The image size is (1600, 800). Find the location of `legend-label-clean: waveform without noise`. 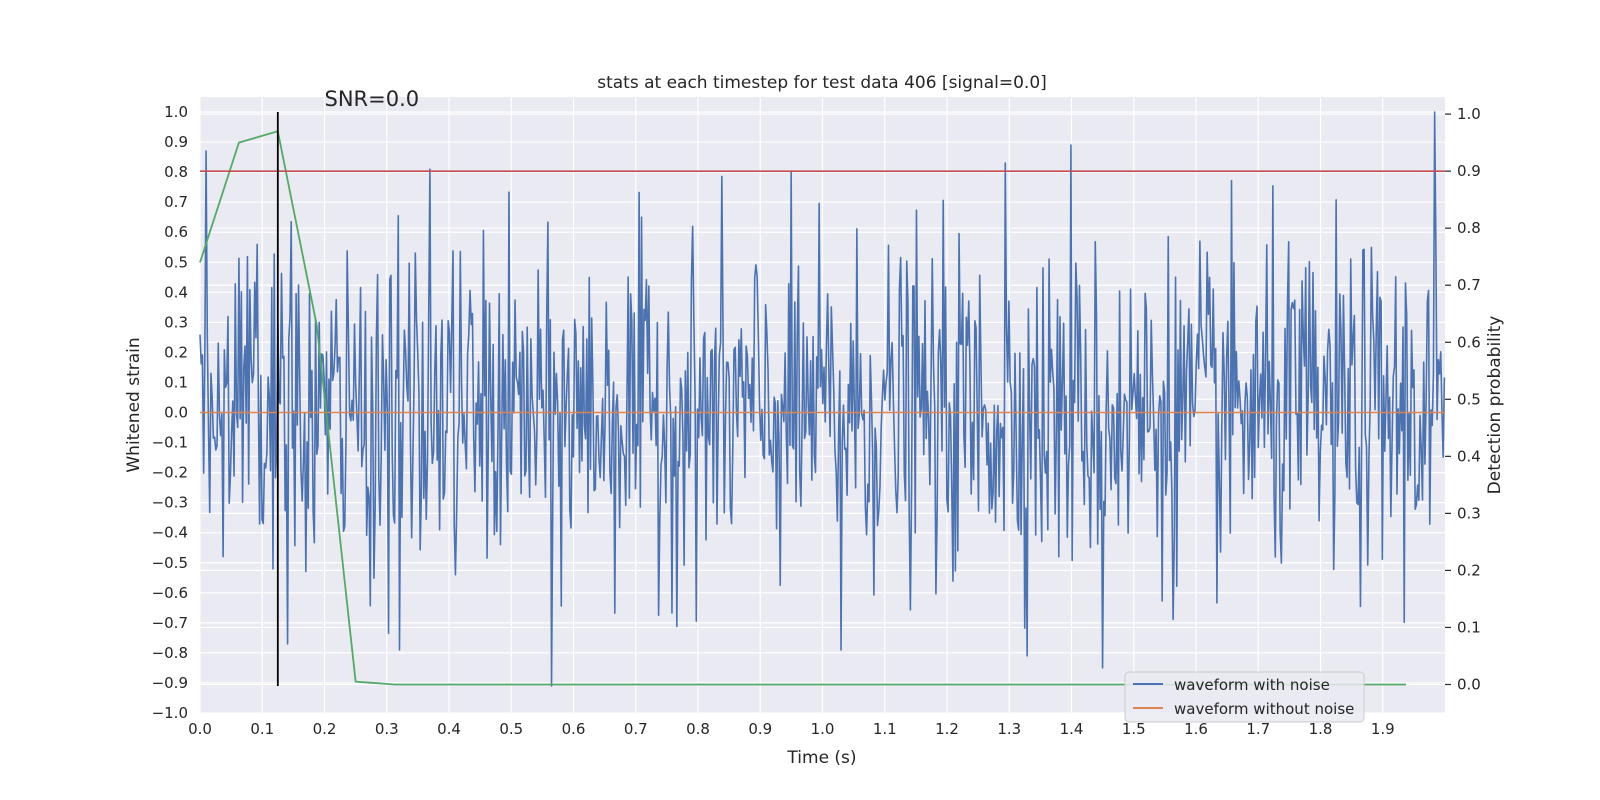

legend-label-clean: waveform without noise is located at coordinates (1264, 709).